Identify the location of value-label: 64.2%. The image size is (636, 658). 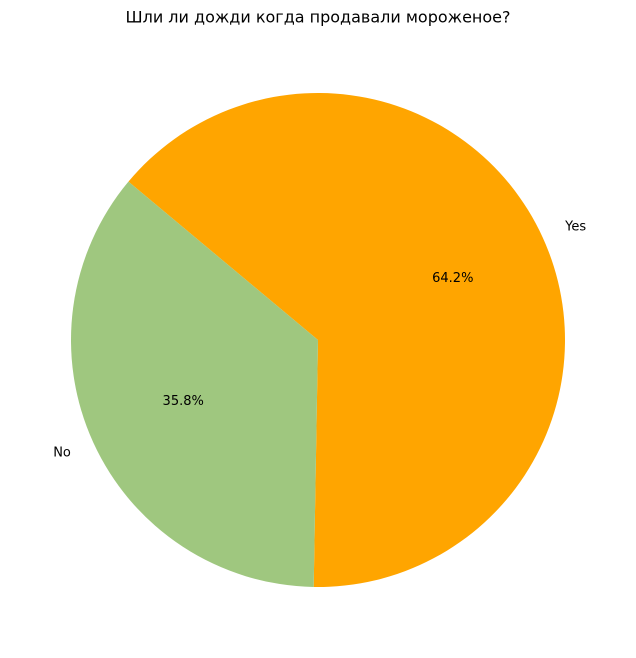
(452, 278).